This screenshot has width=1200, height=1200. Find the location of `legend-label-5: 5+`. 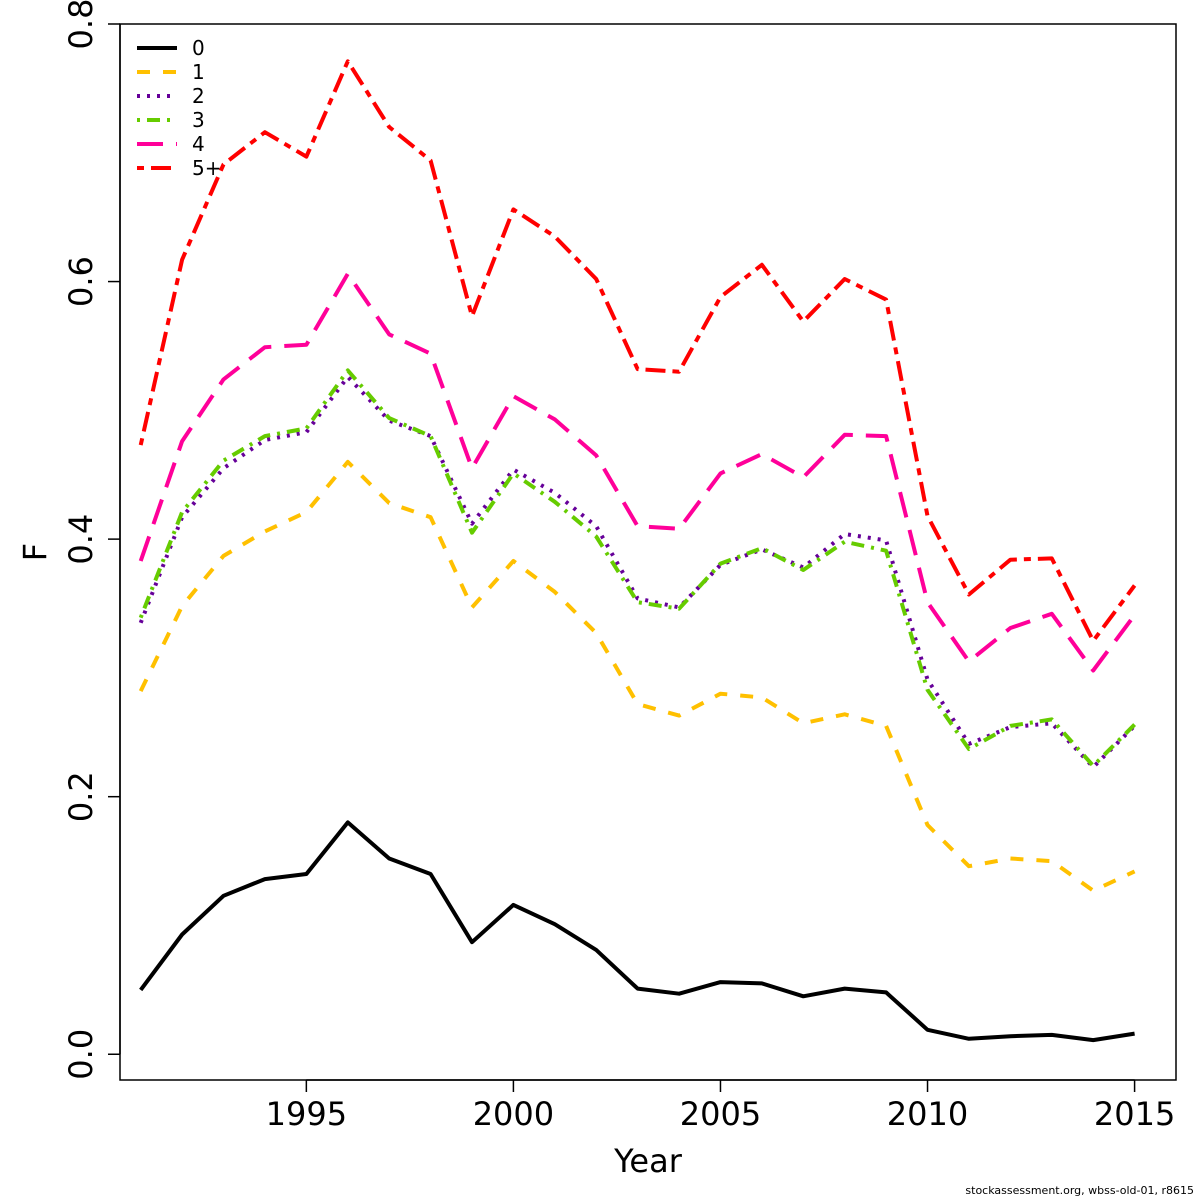

legend-label-5: 5+ is located at coordinates (206, 168).